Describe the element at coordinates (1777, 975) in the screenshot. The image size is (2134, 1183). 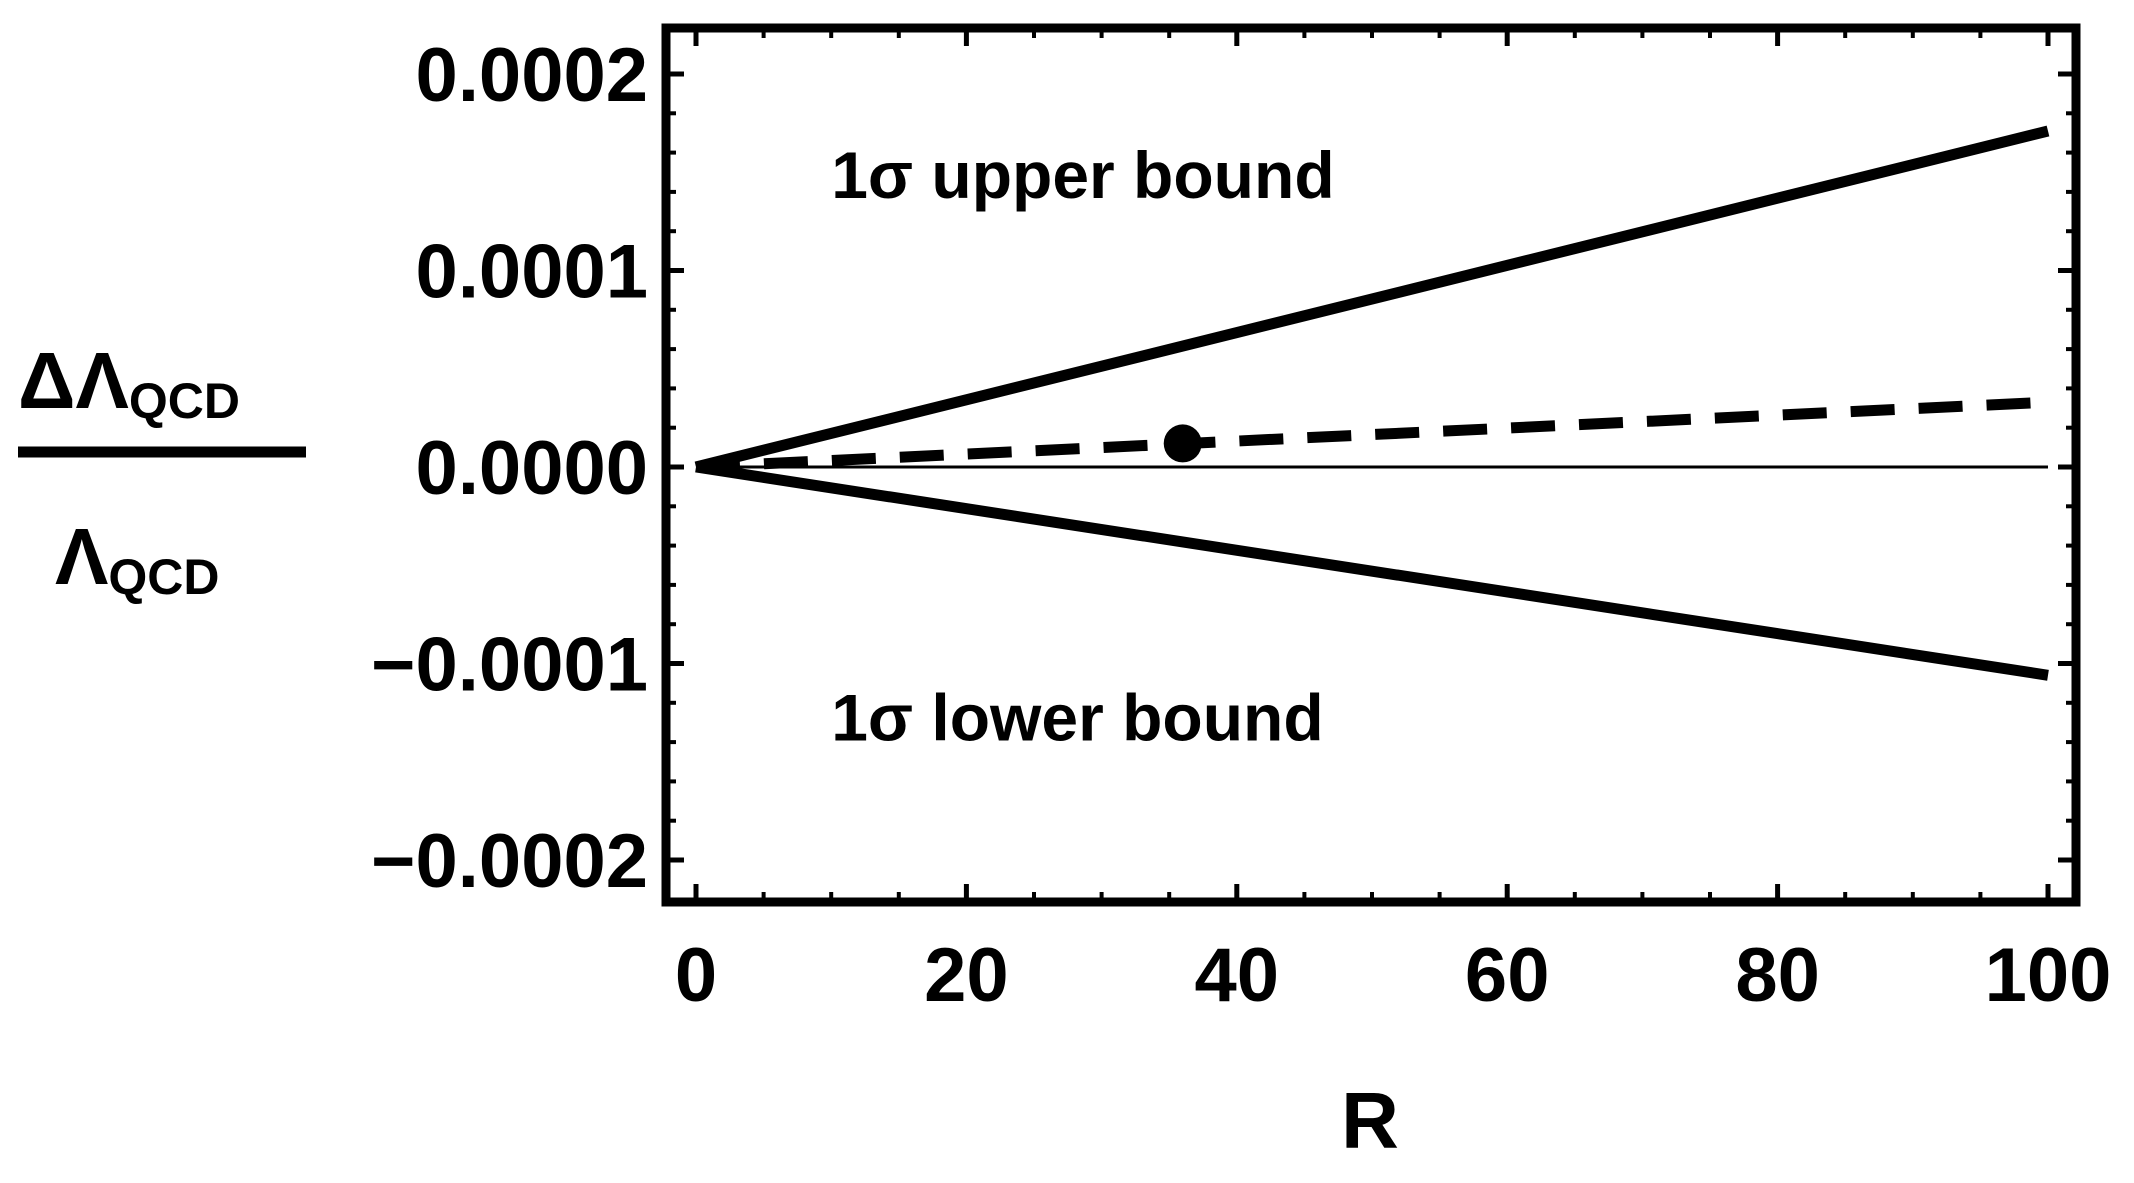
I see `x-tick-label: 80` at that location.